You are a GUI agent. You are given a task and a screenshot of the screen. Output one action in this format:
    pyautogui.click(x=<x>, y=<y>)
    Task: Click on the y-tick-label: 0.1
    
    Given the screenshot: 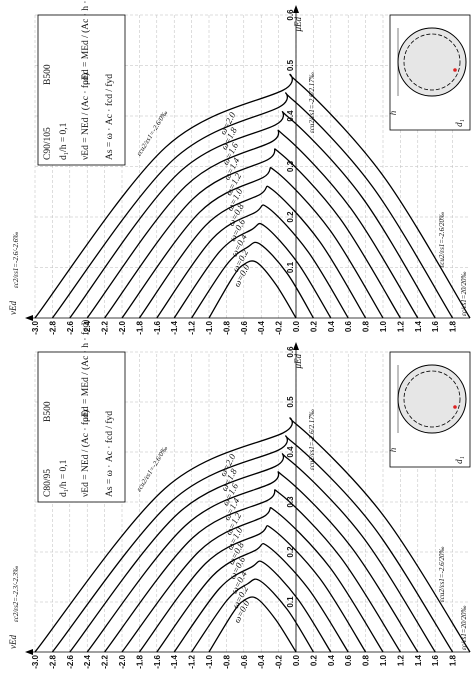 What is the action you would take?
    pyautogui.click(x=290, y=602)
    